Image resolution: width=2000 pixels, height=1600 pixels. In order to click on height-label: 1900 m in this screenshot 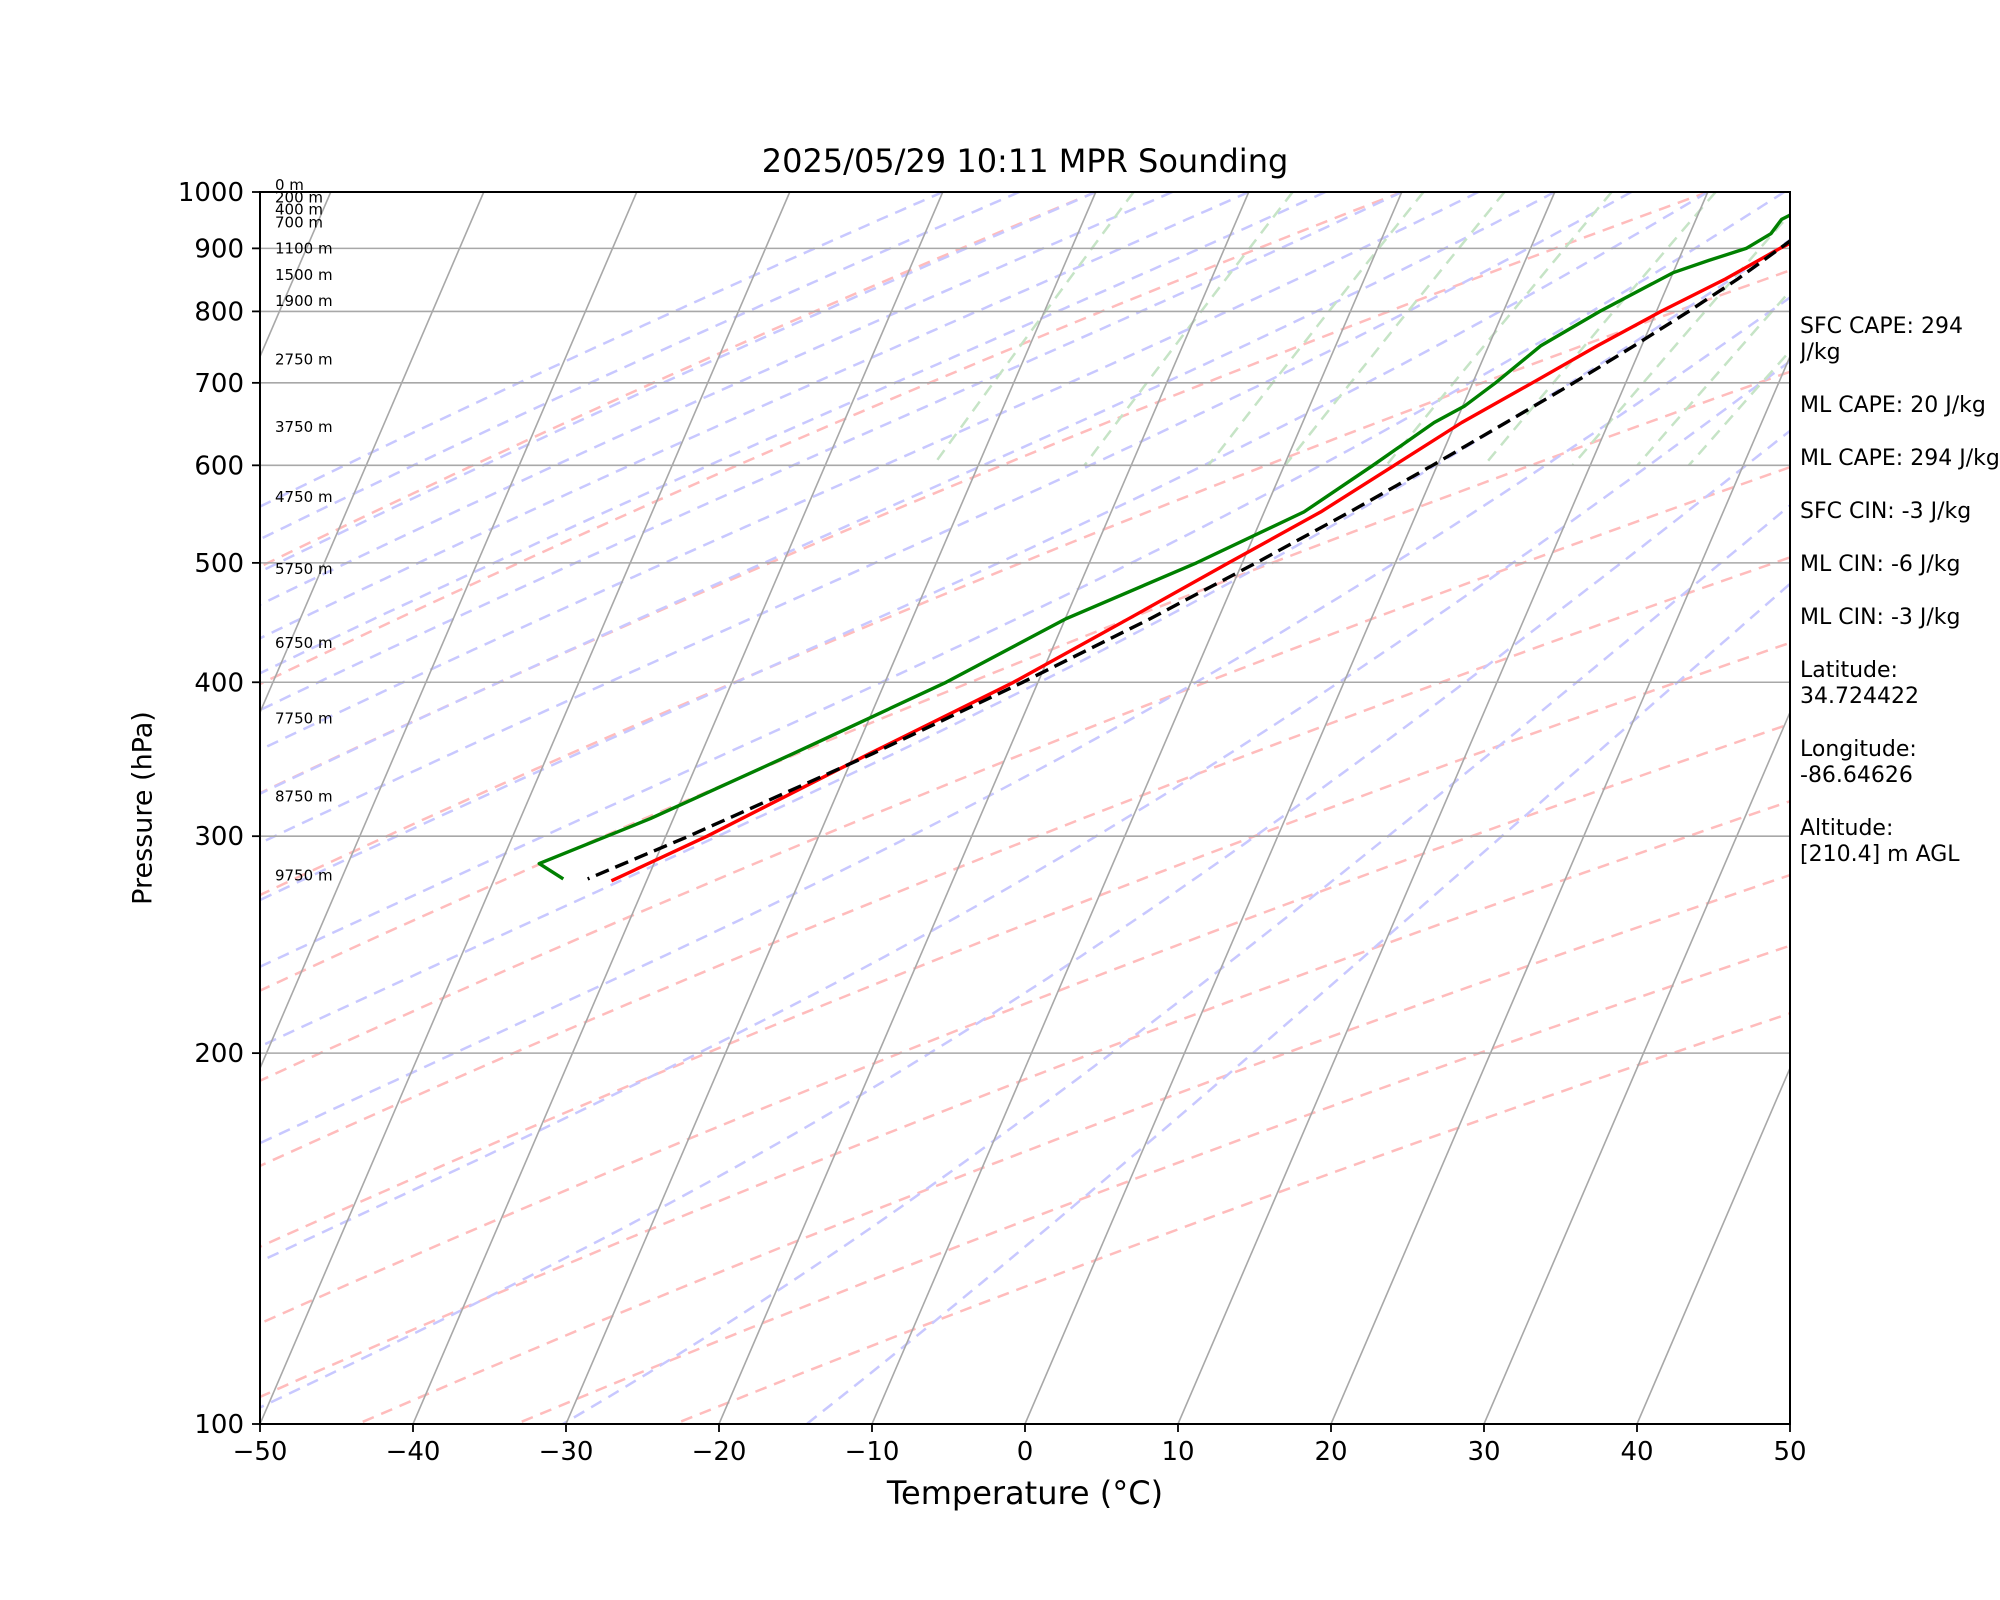, I will do `click(304, 301)`.